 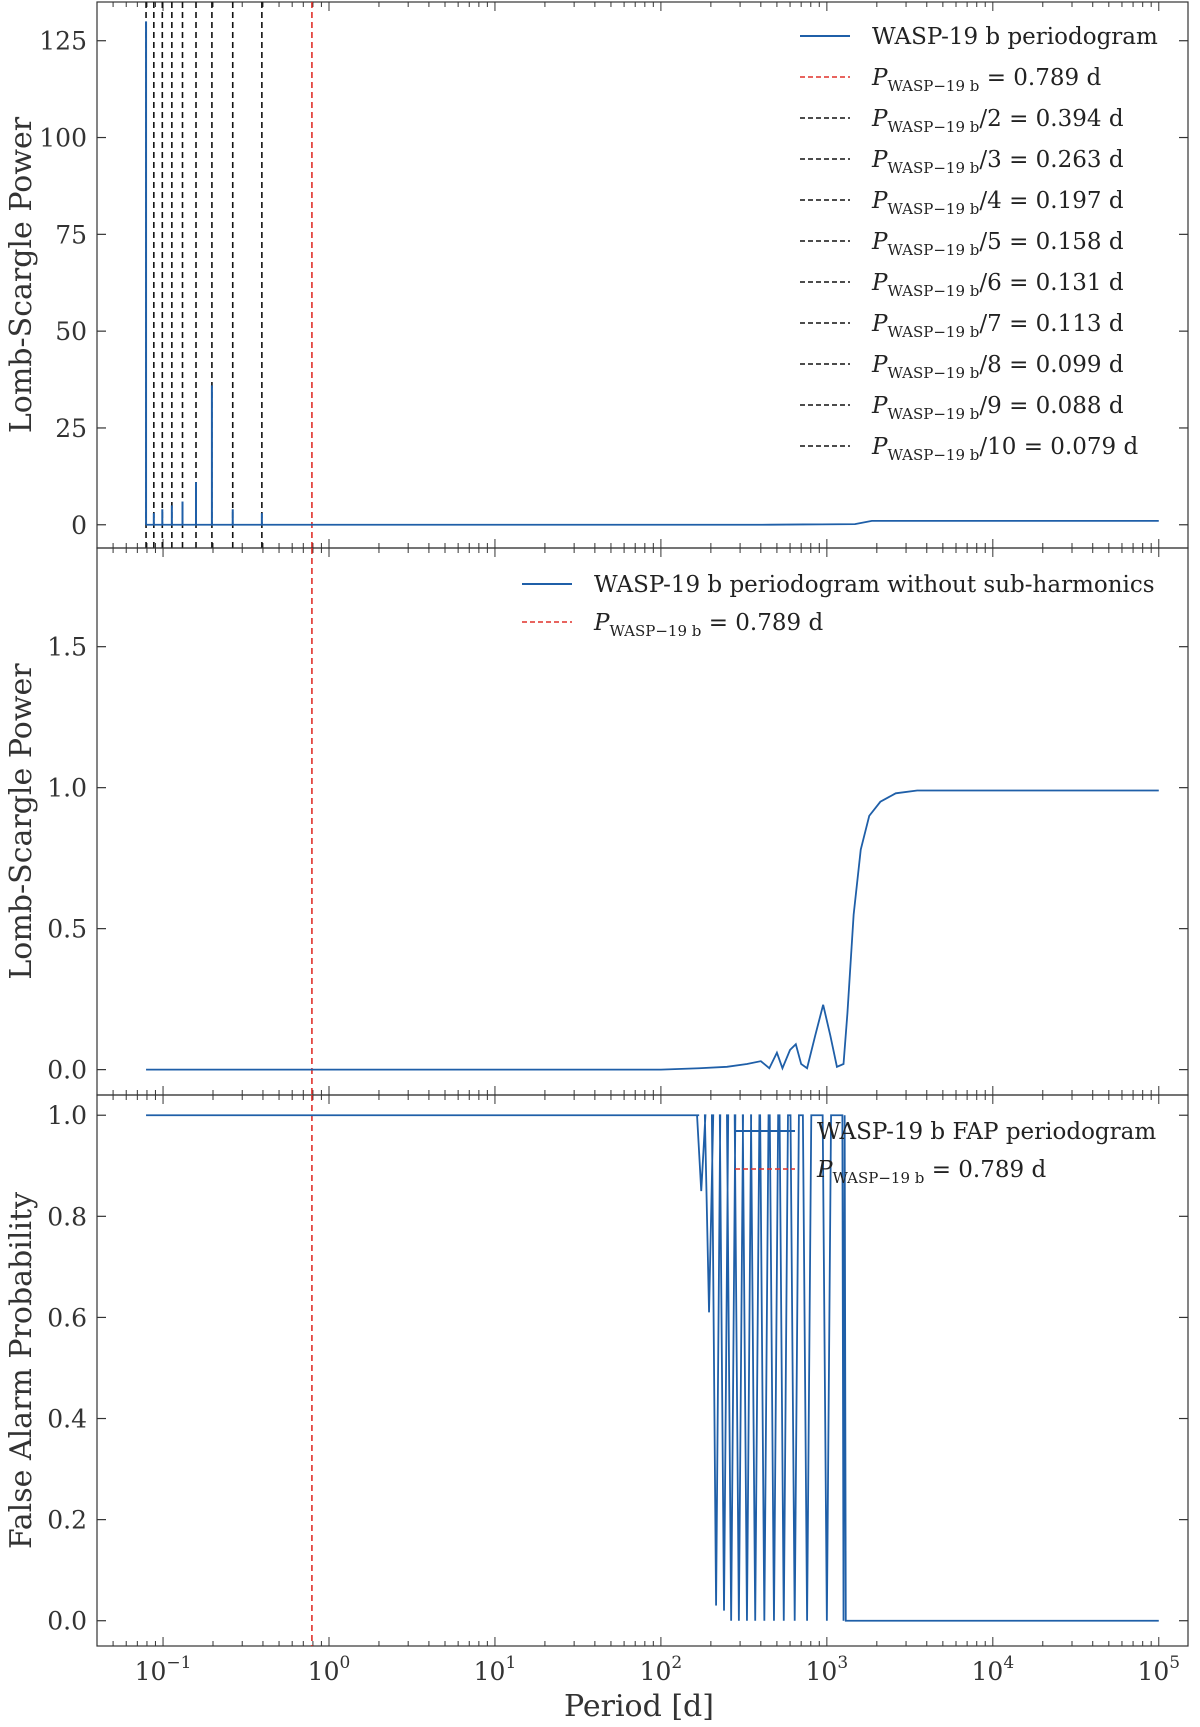 What do you see at coordinates (163, 1669) in the screenshot?
I see `x-tick-label: 10⁻¹` at bounding box center [163, 1669].